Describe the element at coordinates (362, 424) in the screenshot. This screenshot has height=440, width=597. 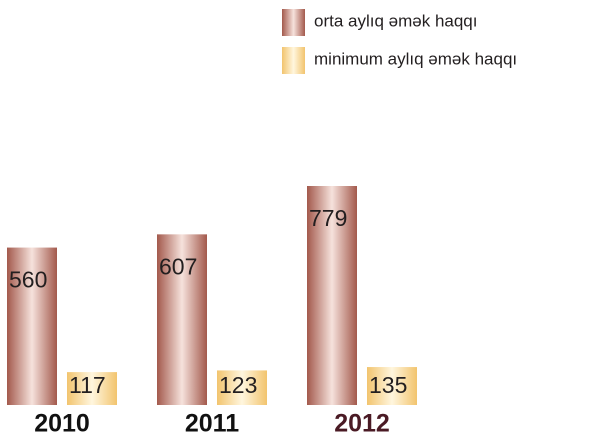
I see `x-tick-label: 2012` at that location.